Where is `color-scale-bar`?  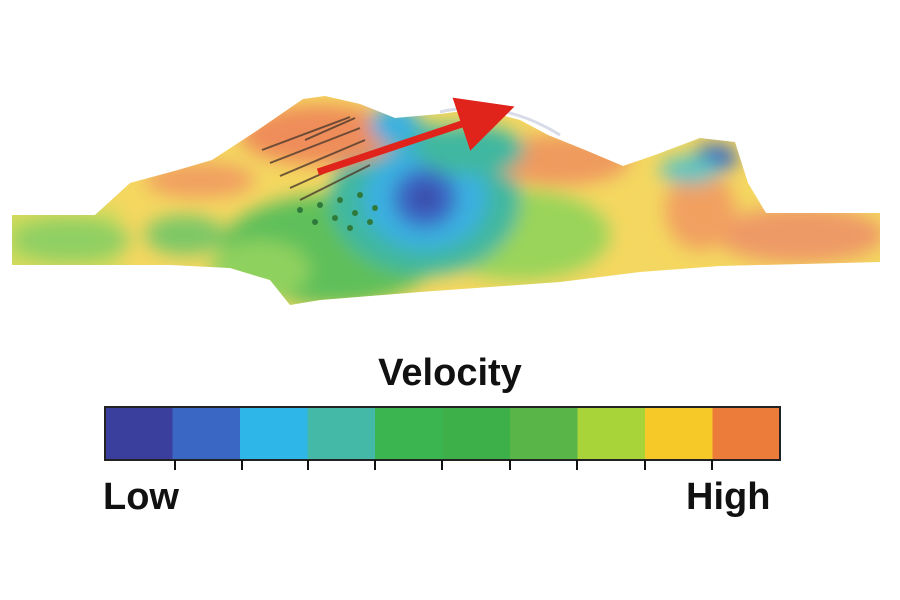 color-scale-bar is located at coordinates (443, 433).